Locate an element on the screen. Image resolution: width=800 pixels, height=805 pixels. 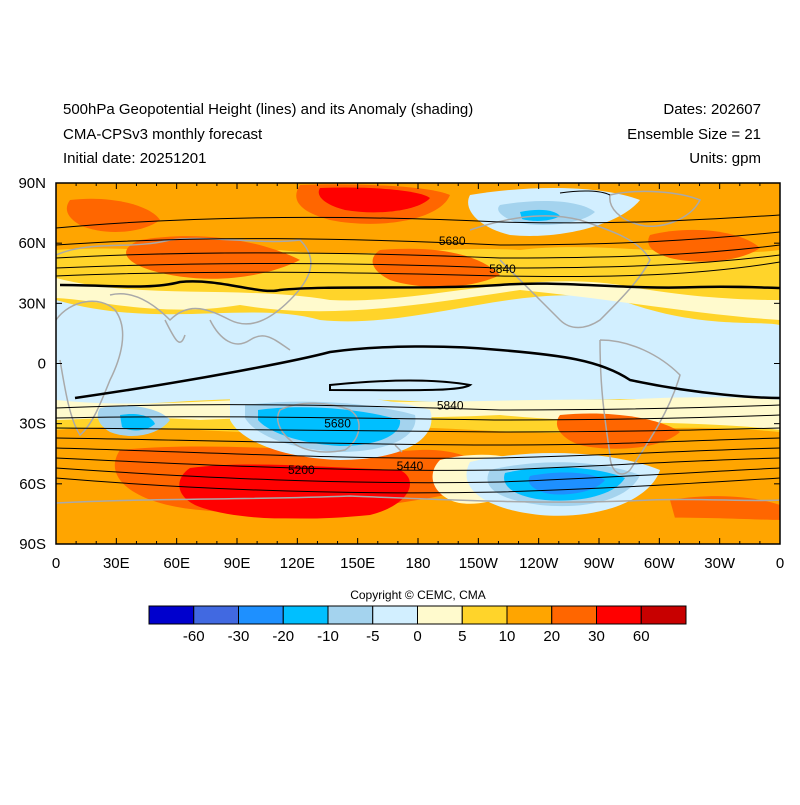
lat-label: 60N is located at coordinates (32, 243).